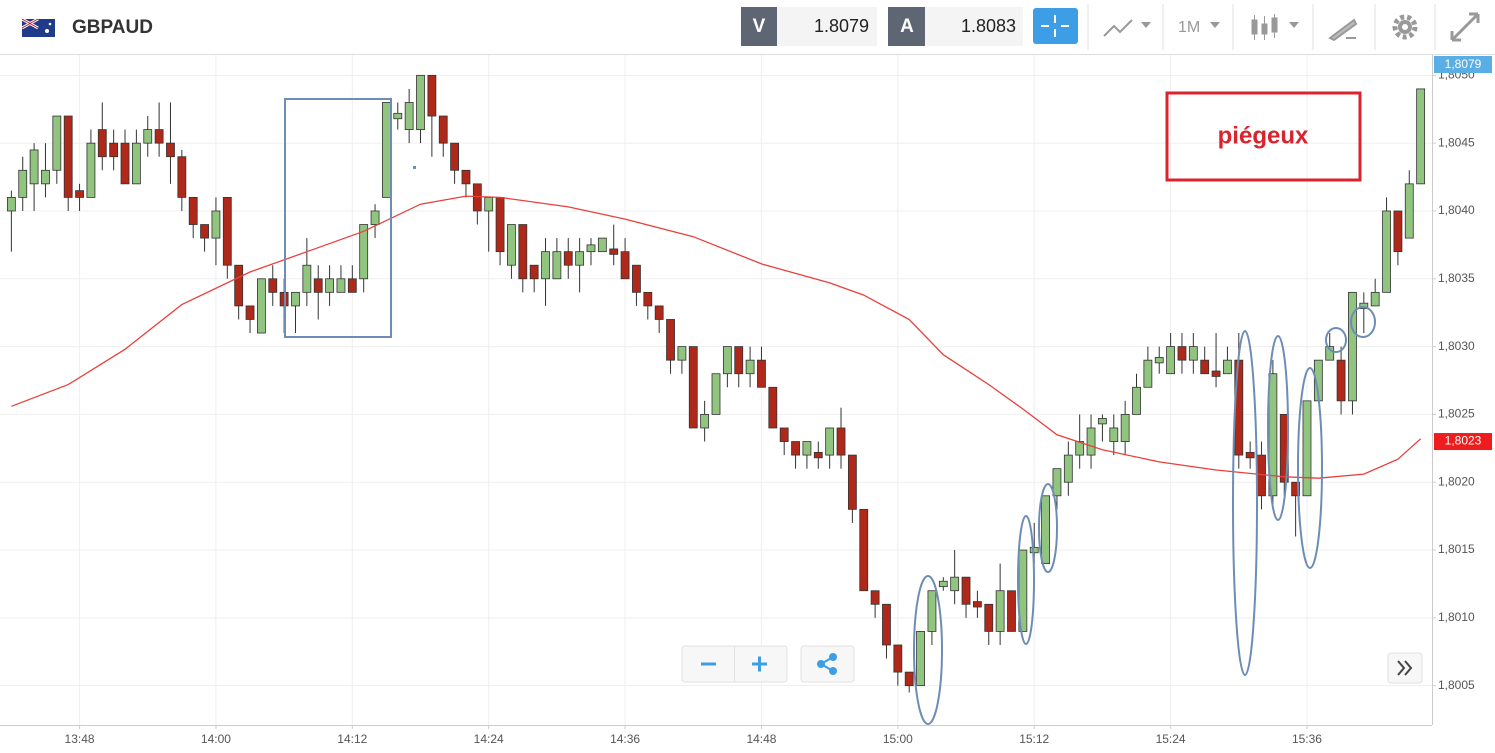 The height and width of the screenshot is (753, 1495). What do you see at coordinates (1189, 27) in the screenshot?
I see `timeframe: 1M` at bounding box center [1189, 27].